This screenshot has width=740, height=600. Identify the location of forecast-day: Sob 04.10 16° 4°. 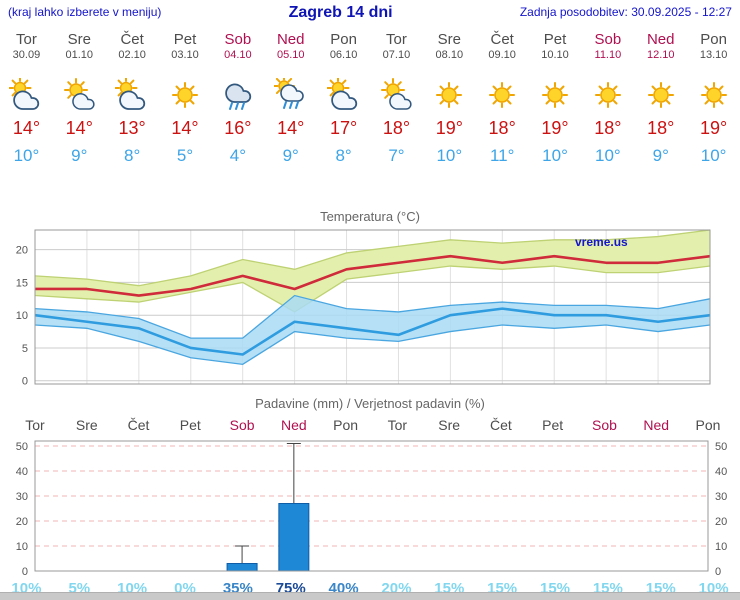
(237, 96).